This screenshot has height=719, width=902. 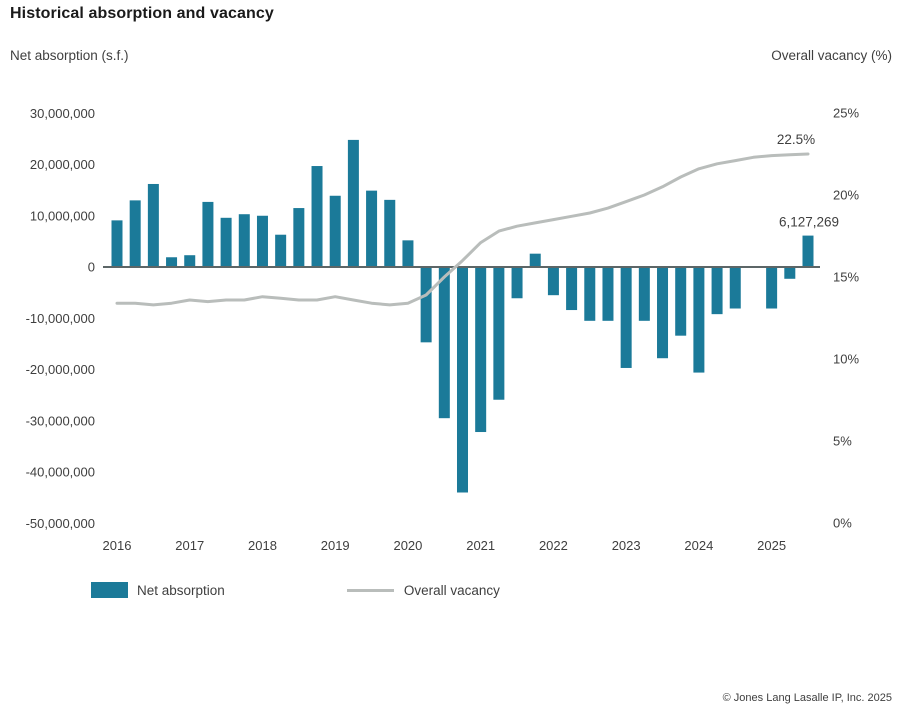 What do you see at coordinates (698, 545) in the screenshot?
I see `x-axis-year-label: 2024` at bounding box center [698, 545].